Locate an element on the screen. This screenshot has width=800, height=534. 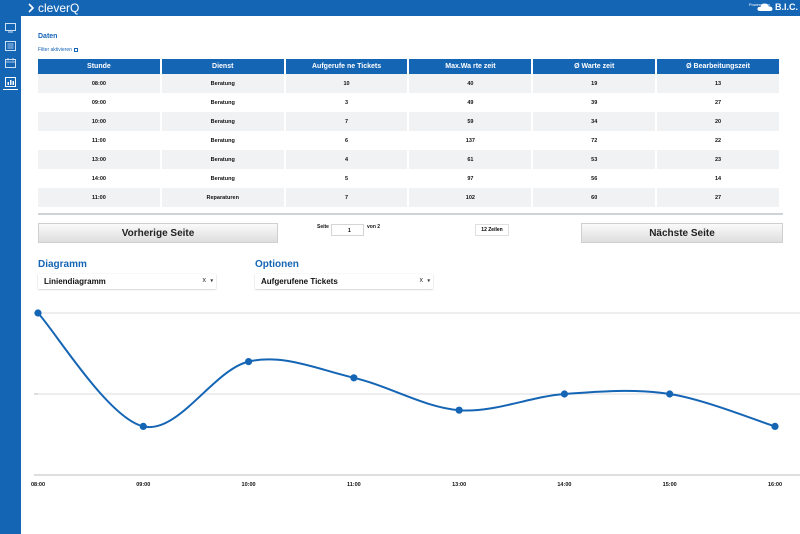
x-tick-label: 16:00 is located at coordinates (775, 485).